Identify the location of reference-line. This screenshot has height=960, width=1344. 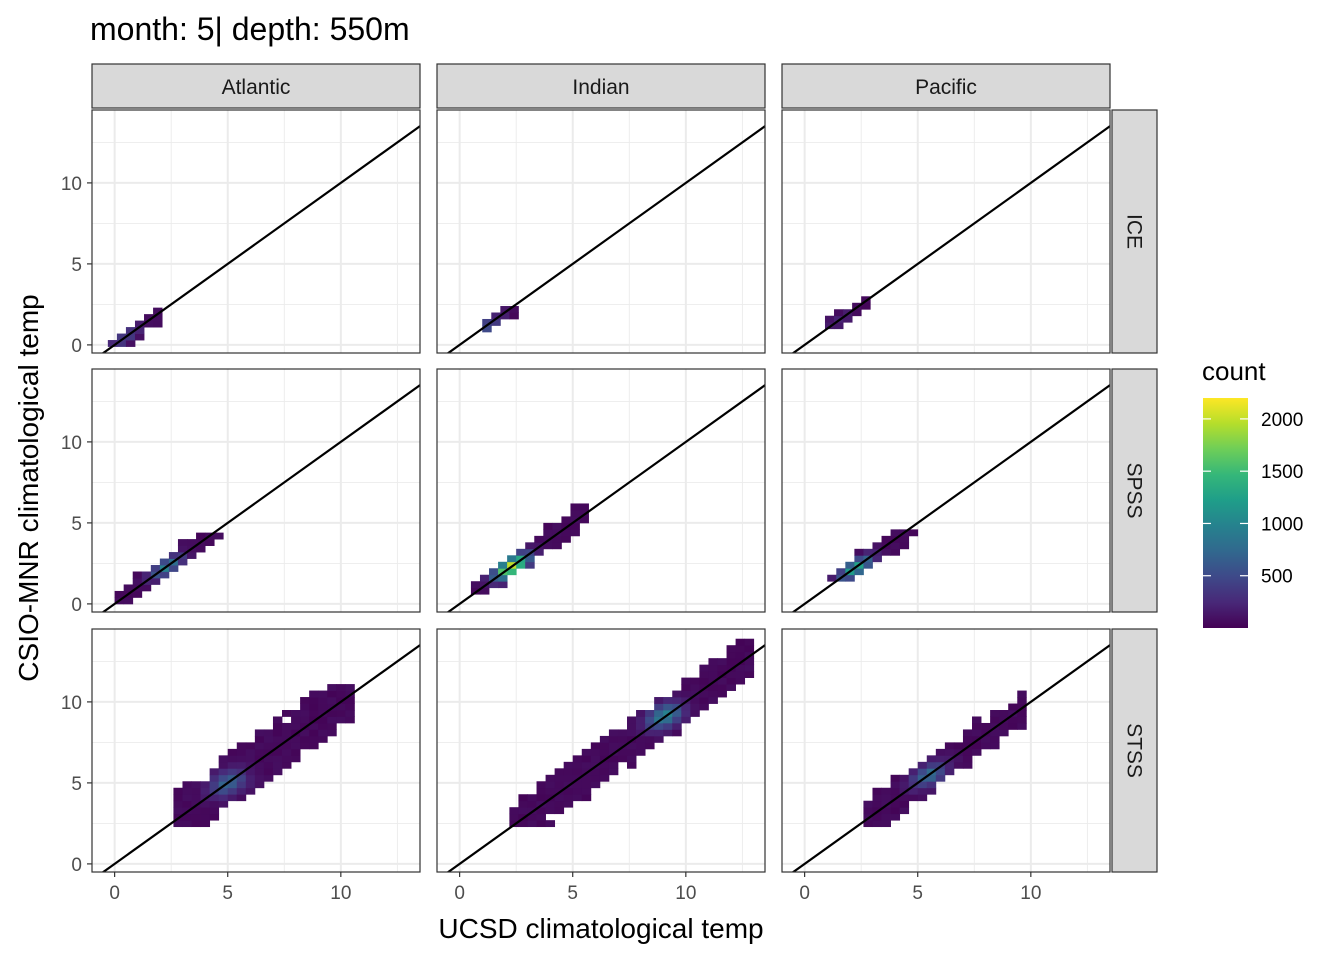
(260, 758).